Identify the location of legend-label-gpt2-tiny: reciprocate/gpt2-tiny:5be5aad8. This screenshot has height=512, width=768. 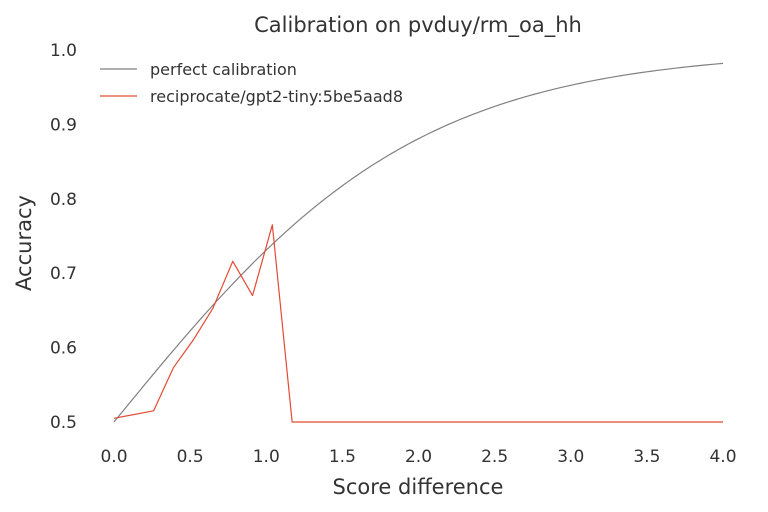
(276, 96).